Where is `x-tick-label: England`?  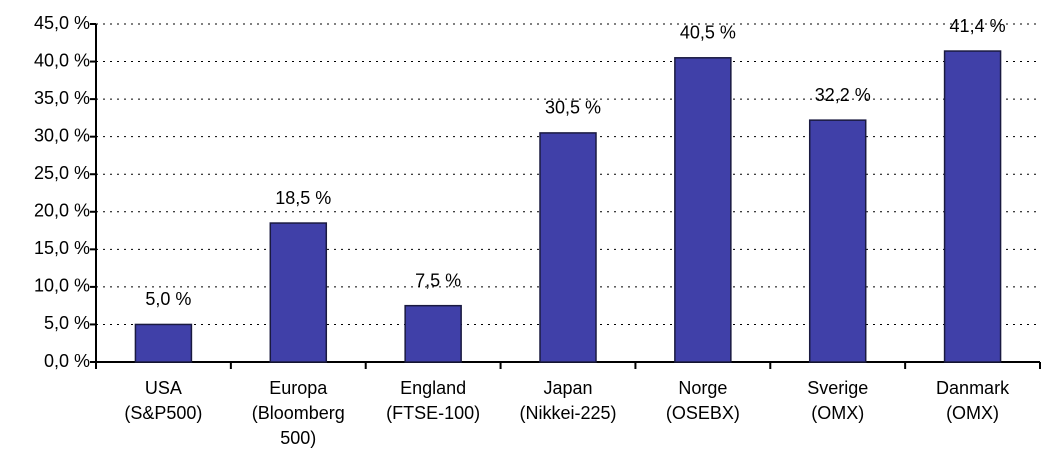 x-tick-label: England is located at coordinates (433, 388).